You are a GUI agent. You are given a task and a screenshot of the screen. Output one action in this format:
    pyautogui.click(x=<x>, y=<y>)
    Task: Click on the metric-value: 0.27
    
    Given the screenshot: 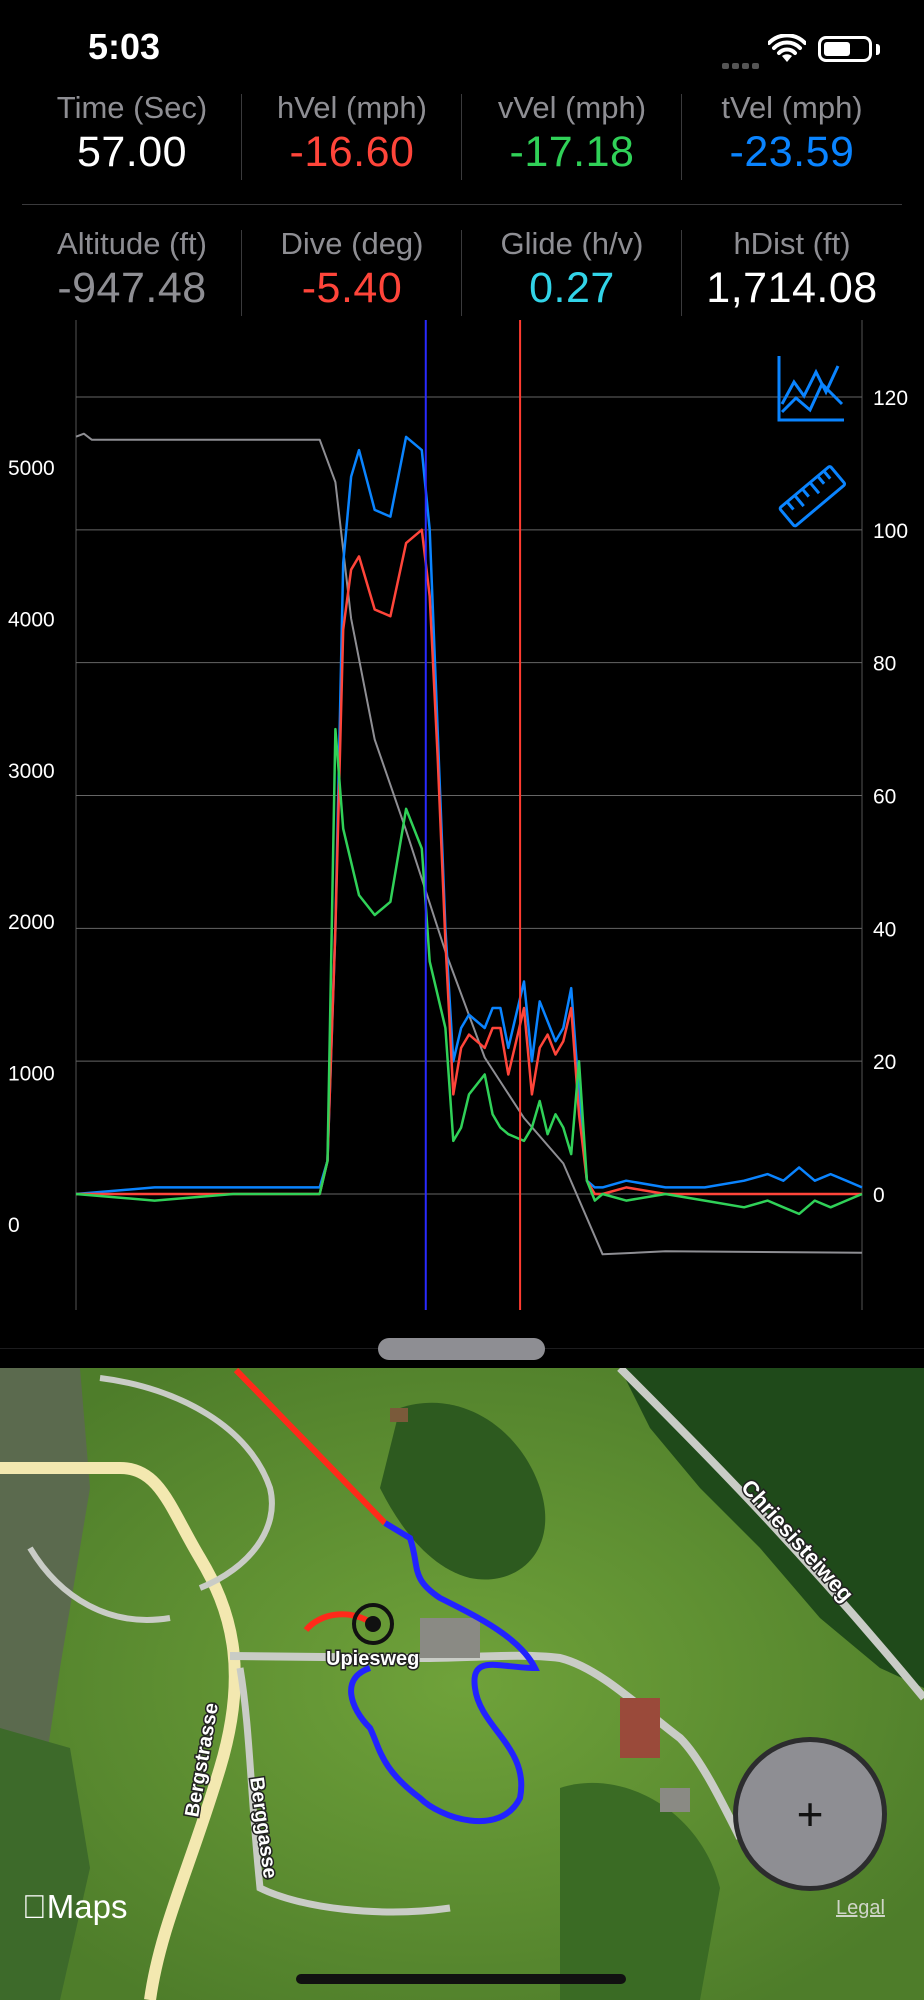 What is the action you would take?
    pyautogui.click(x=572, y=288)
    